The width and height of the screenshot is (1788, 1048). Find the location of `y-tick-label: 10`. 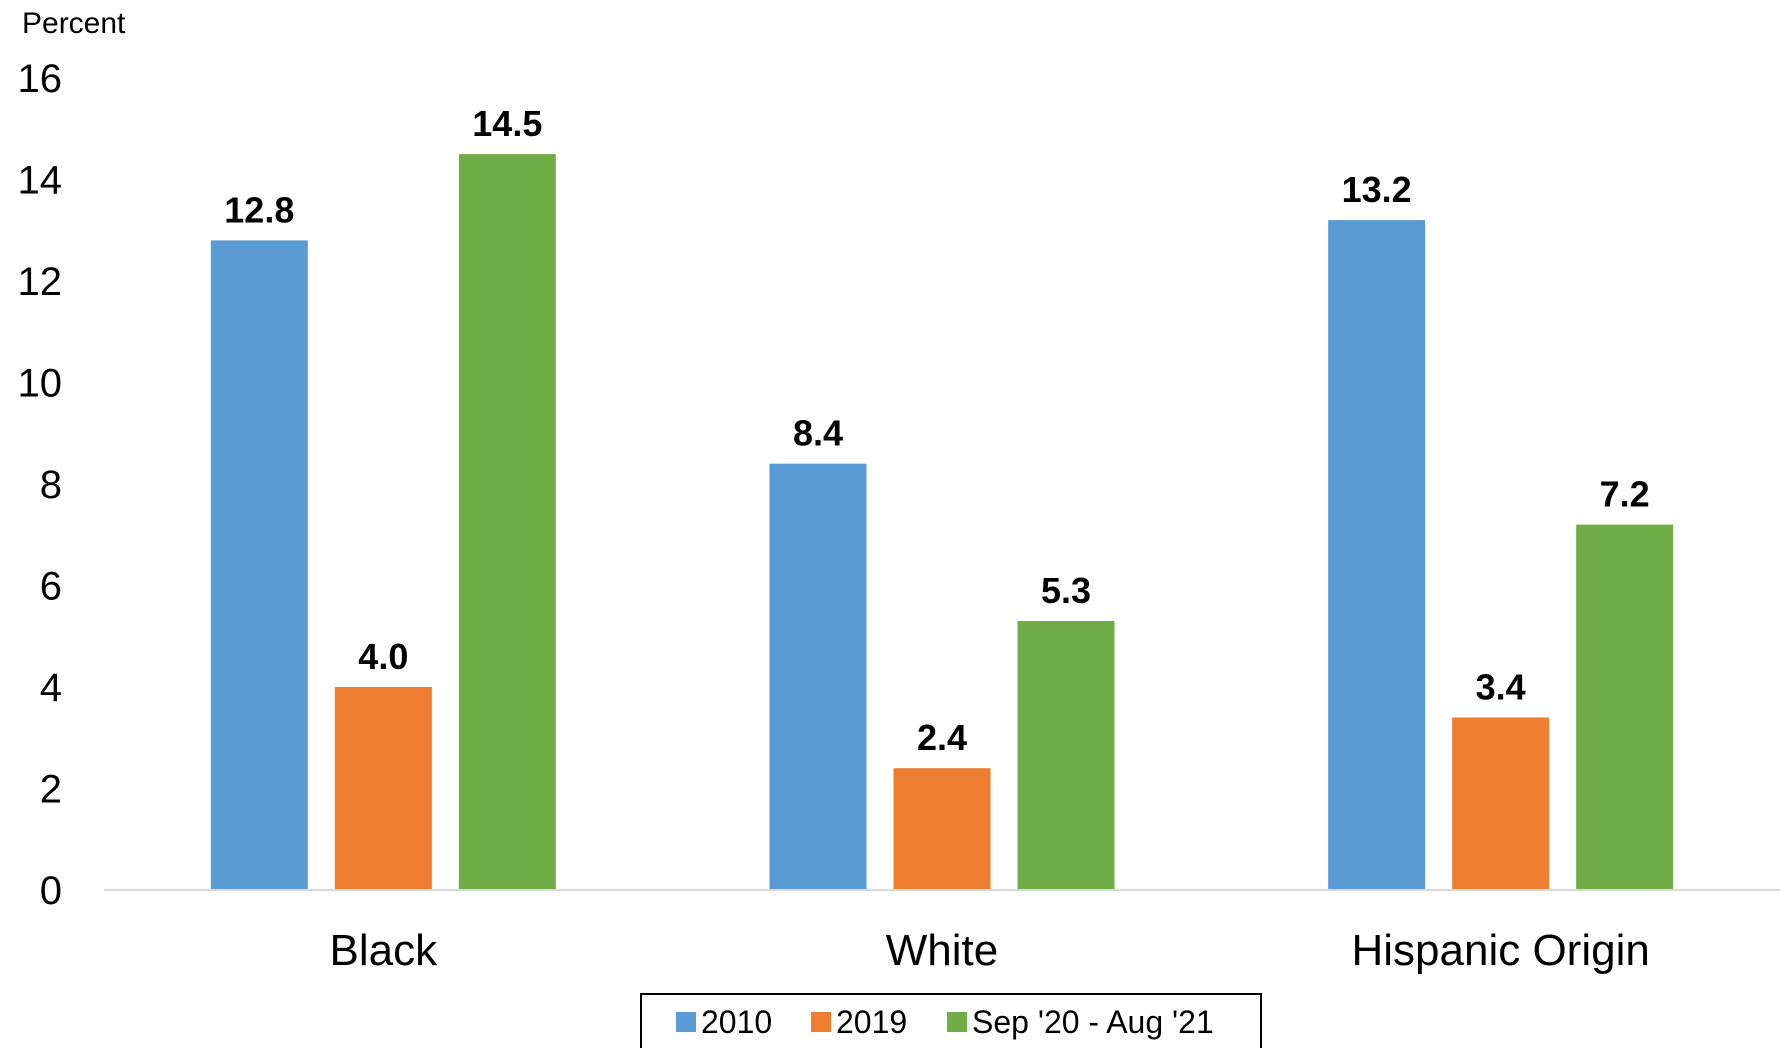

y-tick-label: 10 is located at coordinates (40, 384).